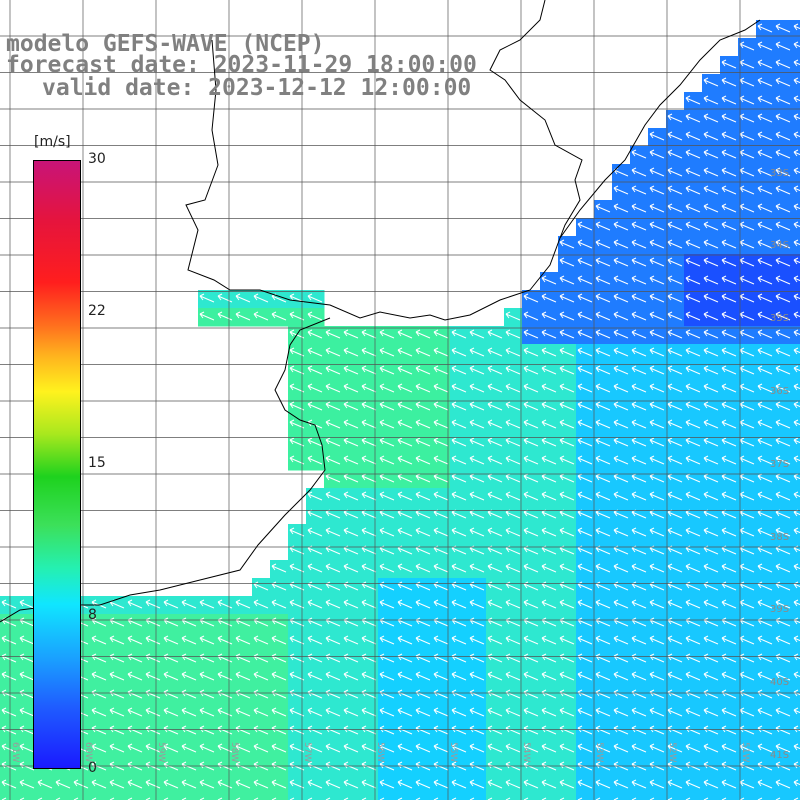 The width and height of the screenshot is (800, 800). Describe the element at coordinates (780, 537) in the screenshot. I see `lat-label: 38S` at that location.